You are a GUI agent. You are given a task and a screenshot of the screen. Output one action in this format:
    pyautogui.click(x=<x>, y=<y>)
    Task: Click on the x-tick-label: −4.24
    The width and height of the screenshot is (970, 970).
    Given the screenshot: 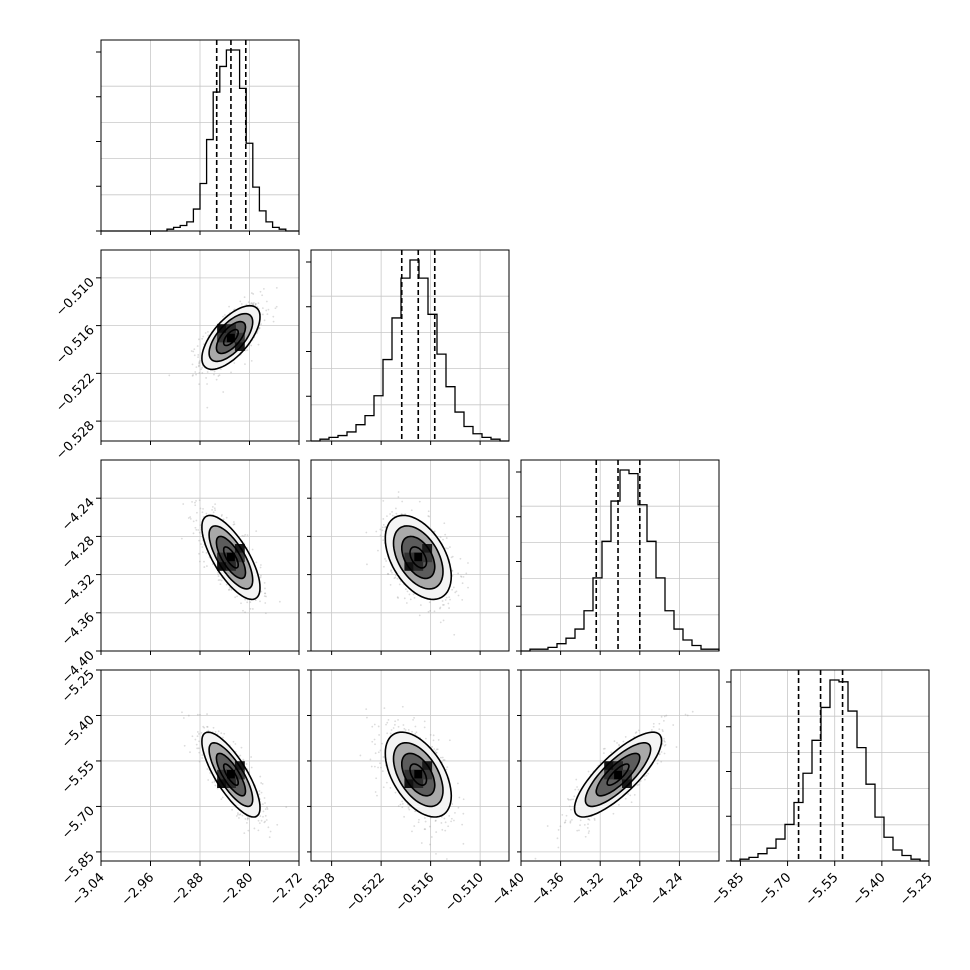 What is the action you would take?
    pyautogui.click(x=666, y=889)
    